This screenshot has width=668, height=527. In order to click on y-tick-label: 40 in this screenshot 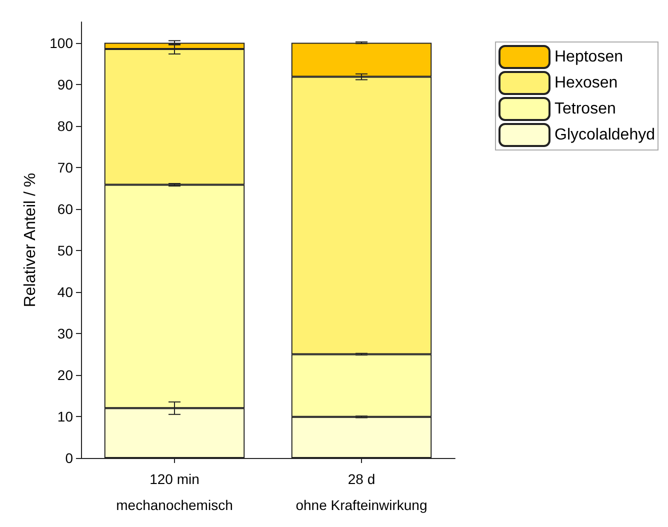, I will do `click(65, 292)`.